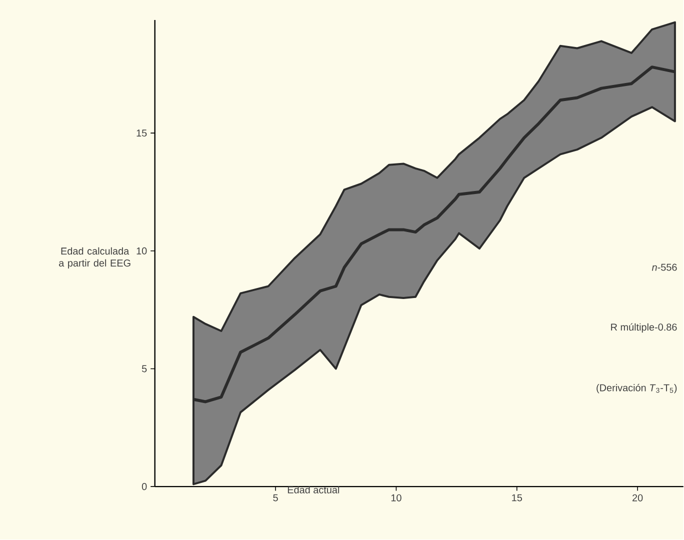  Describe the element at coordinates (144, 486) in the screenshot. I see `y-tick-label: 0` at that location.